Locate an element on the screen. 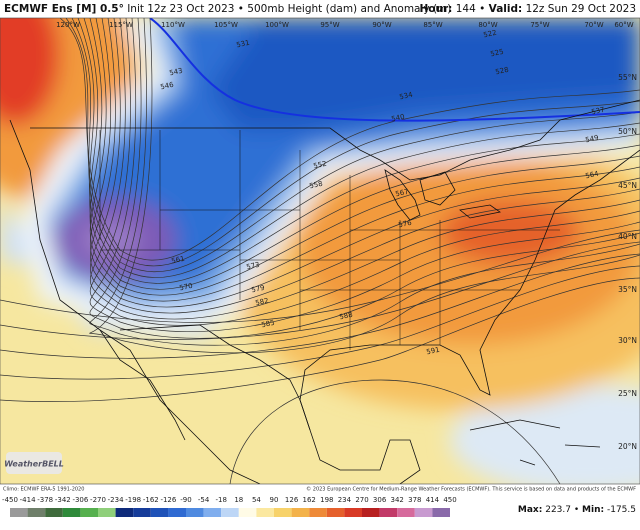 The image size is (640, 530). contour-label: 549 is located at coordinates (592, 139).